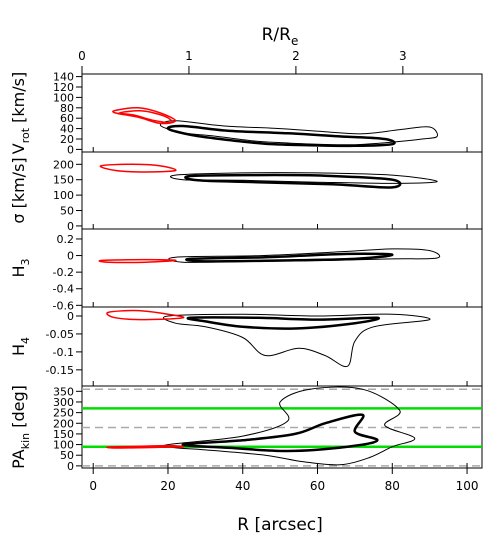 The height and width of the screenshot is (540, 491). Describe the element at coordinates (63, 413) in the screenshot. I see `y-tick-label: 250` at that location.